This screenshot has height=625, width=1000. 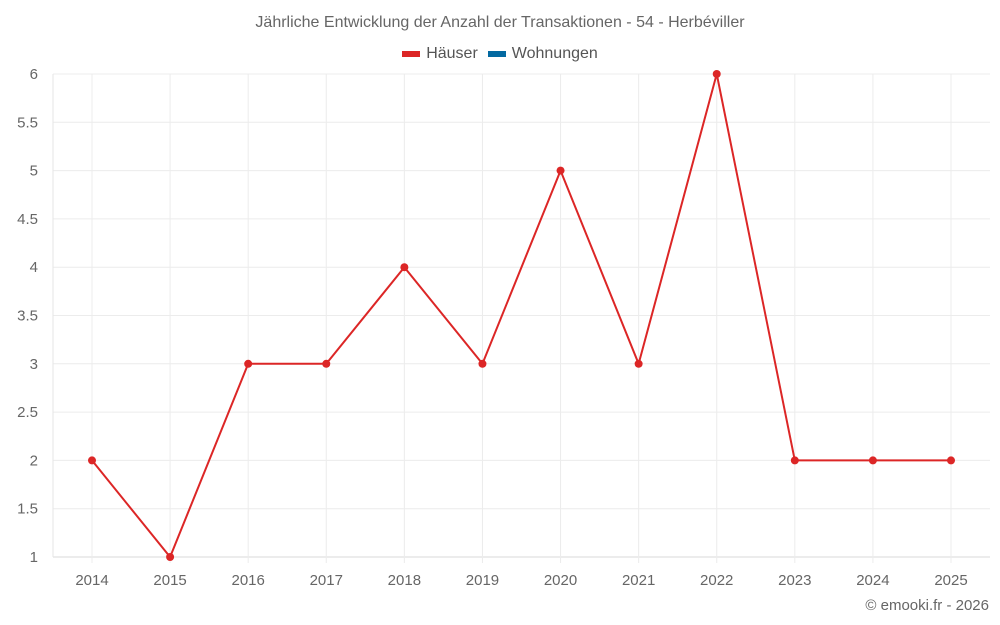 I want to click on x-tick-label: 2017, so click(x=326, y=580).